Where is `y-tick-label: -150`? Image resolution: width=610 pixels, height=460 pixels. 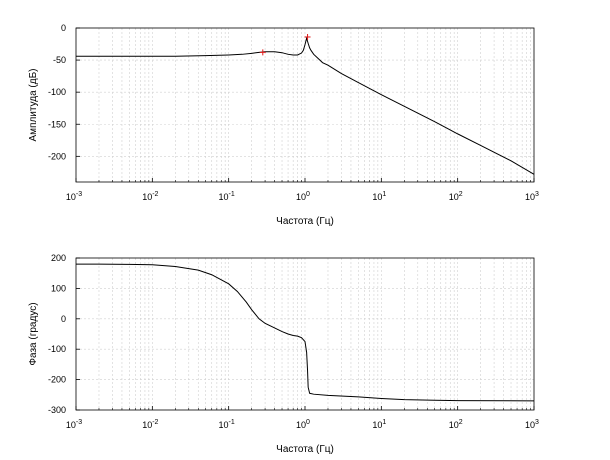 y-tick-label: -150 is located at coordinates (57, 124).